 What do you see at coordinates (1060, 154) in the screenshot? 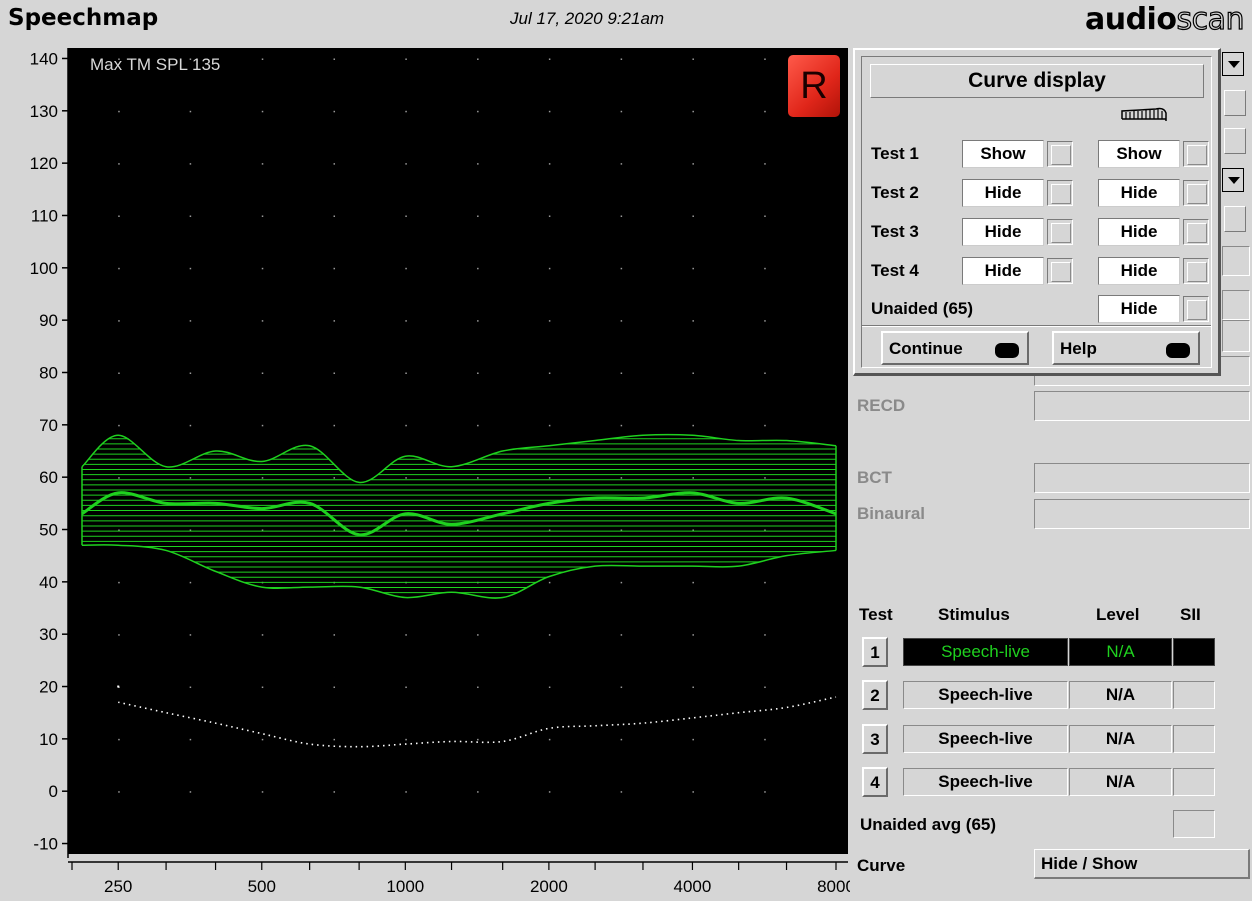
I see `test-1-left-toggle` at bounding box center [1060, 154].